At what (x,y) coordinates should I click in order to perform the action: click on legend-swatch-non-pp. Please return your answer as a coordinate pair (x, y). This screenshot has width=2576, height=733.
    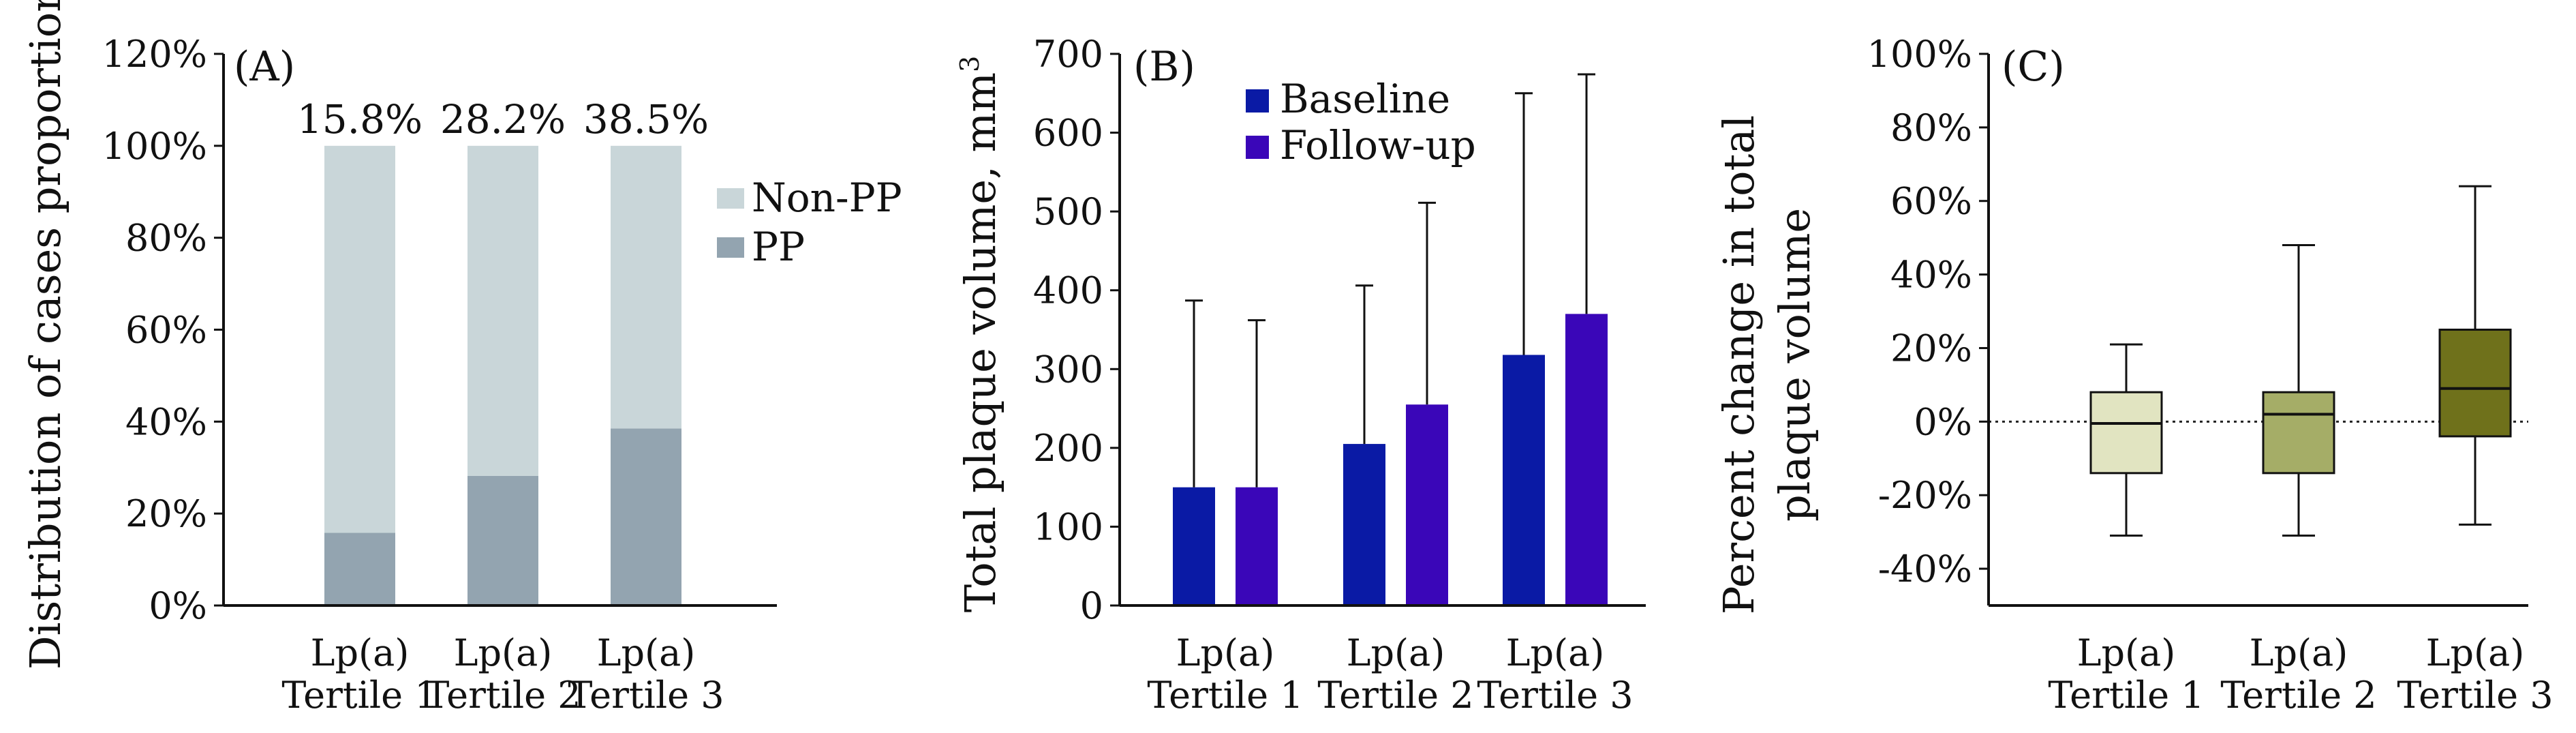
    Looking at the image, I should click on (730, 199).